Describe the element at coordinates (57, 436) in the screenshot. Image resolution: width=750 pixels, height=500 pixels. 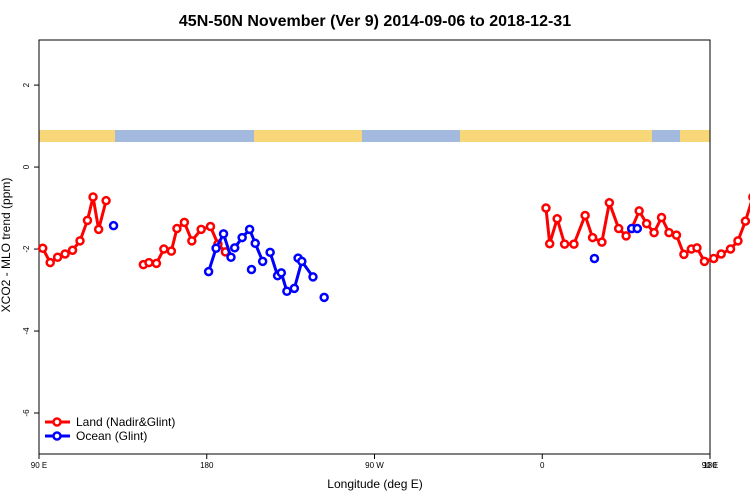
I see `legend-ocean-marker` at that location.